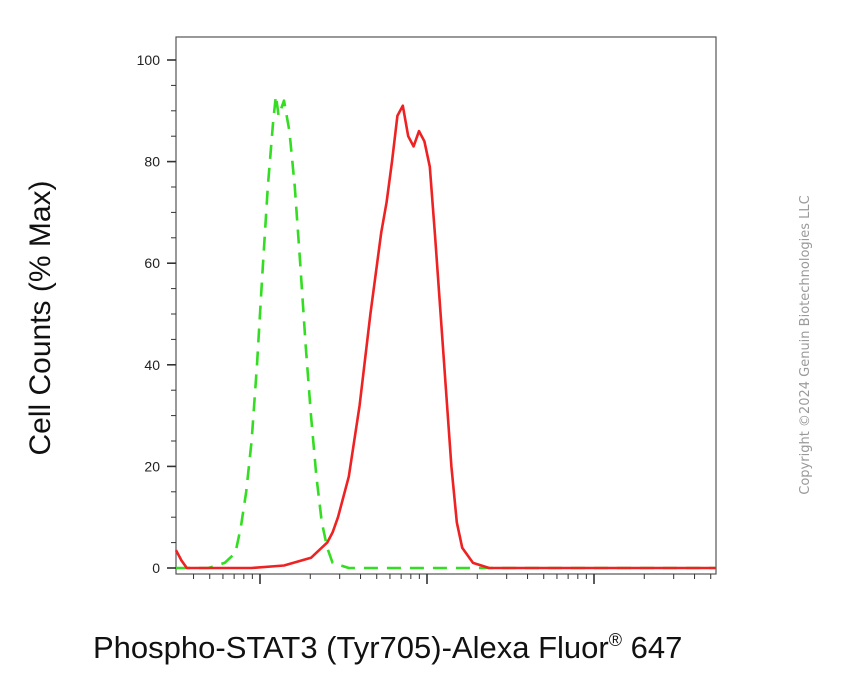  What do you see at coordinates (652, 647) in the screenshot?
I see `x-axis-label-suffix: 647` at bounding box center [652, 647].